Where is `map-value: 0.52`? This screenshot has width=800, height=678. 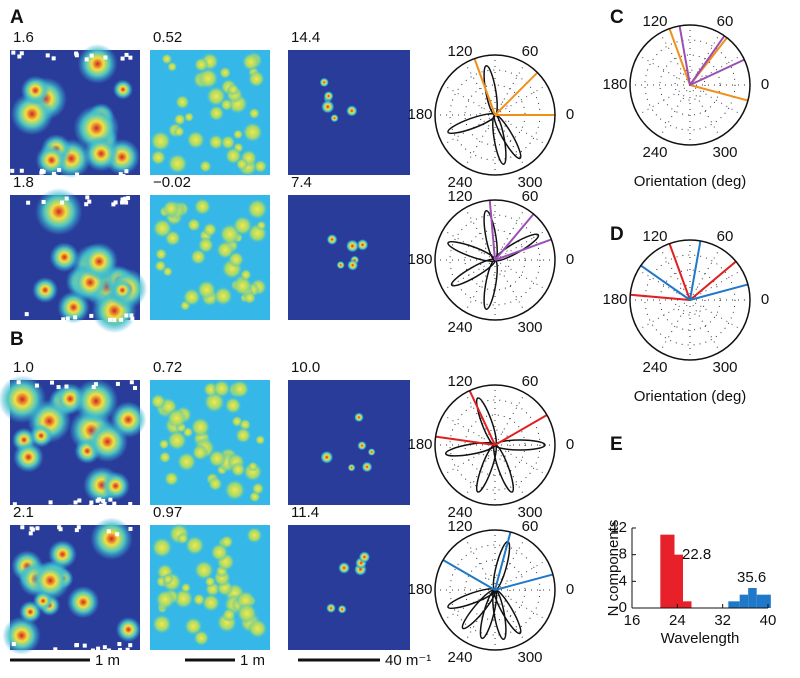 map-value: 0.52 is located at coordinates (167, 37).